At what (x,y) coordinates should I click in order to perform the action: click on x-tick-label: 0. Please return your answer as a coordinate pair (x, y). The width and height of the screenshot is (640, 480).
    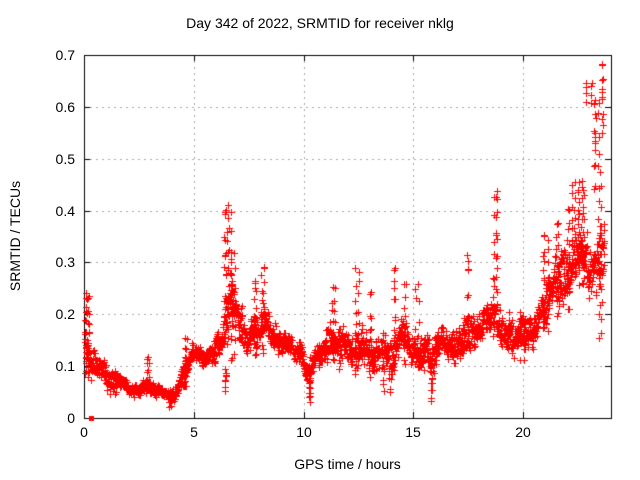
    Looking at the image, I should click on (84, 432).